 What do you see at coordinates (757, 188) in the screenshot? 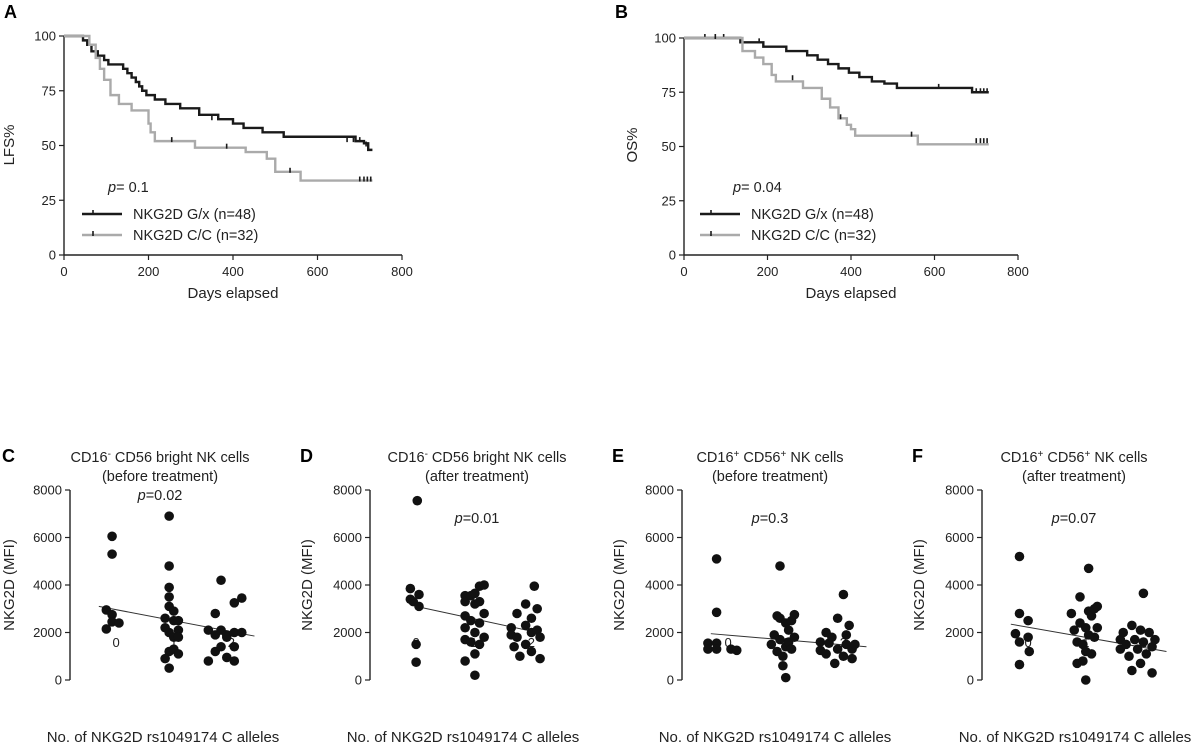
I see `p-value: p= 0.04` at bounding box center [757, 188].